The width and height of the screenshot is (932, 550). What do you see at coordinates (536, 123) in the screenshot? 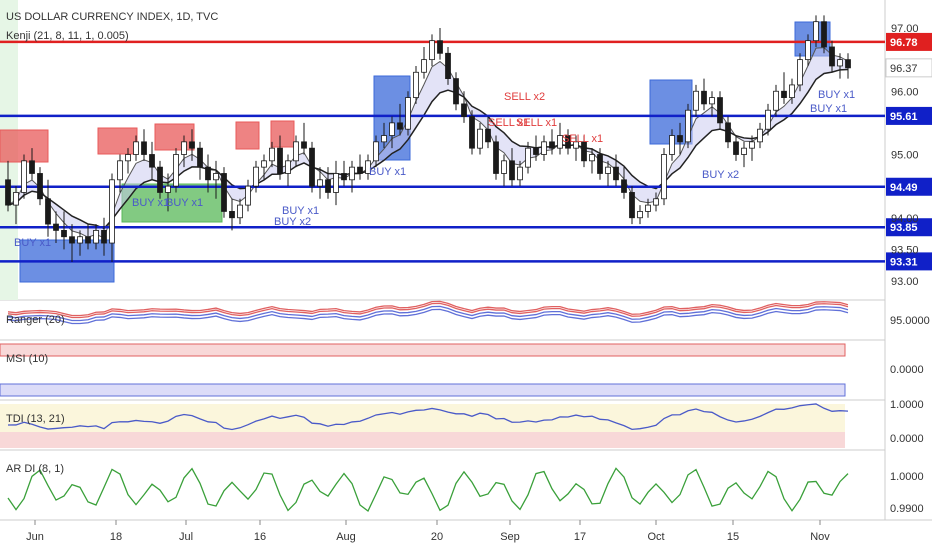
I see `signal-8: SELL x1` at bounding box center [536, 123].